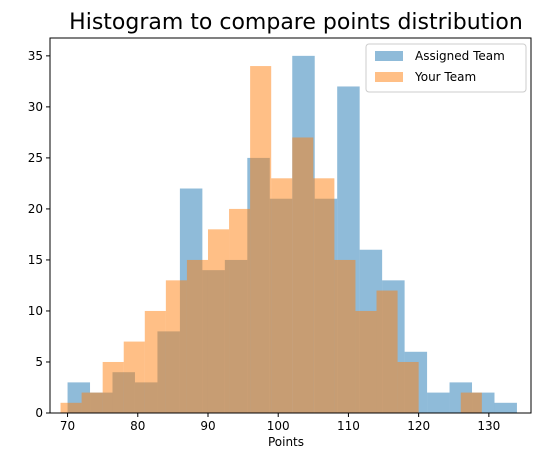  I want to click on x-tick-label: 70, so click(67, 426).